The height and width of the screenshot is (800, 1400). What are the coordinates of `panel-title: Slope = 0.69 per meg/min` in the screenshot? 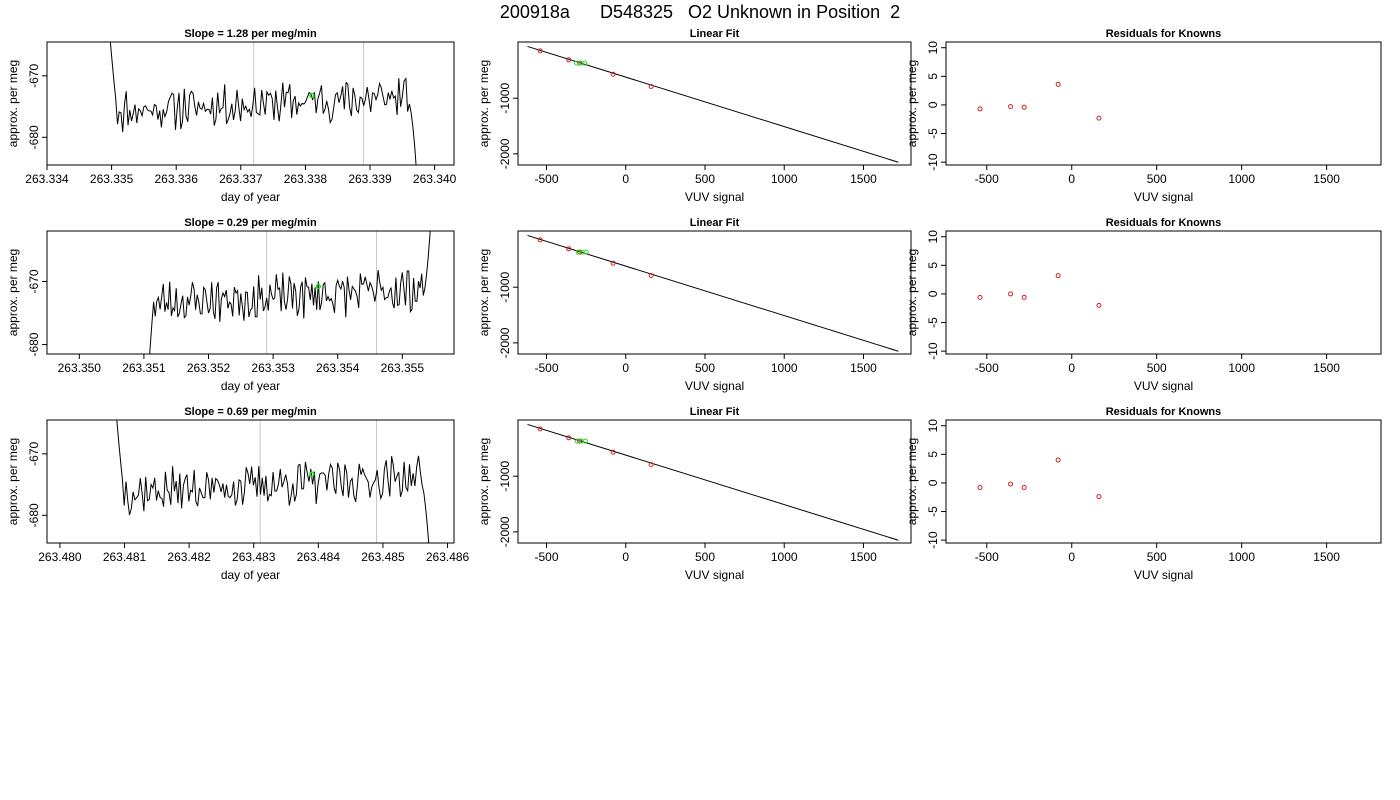 It's located at (250, 412).